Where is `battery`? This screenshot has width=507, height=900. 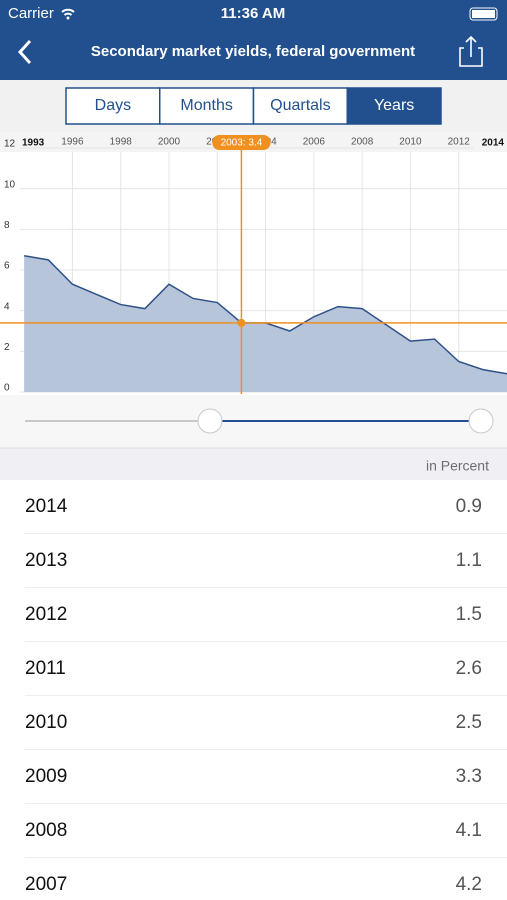 battery is located at coordinates (483, 14).